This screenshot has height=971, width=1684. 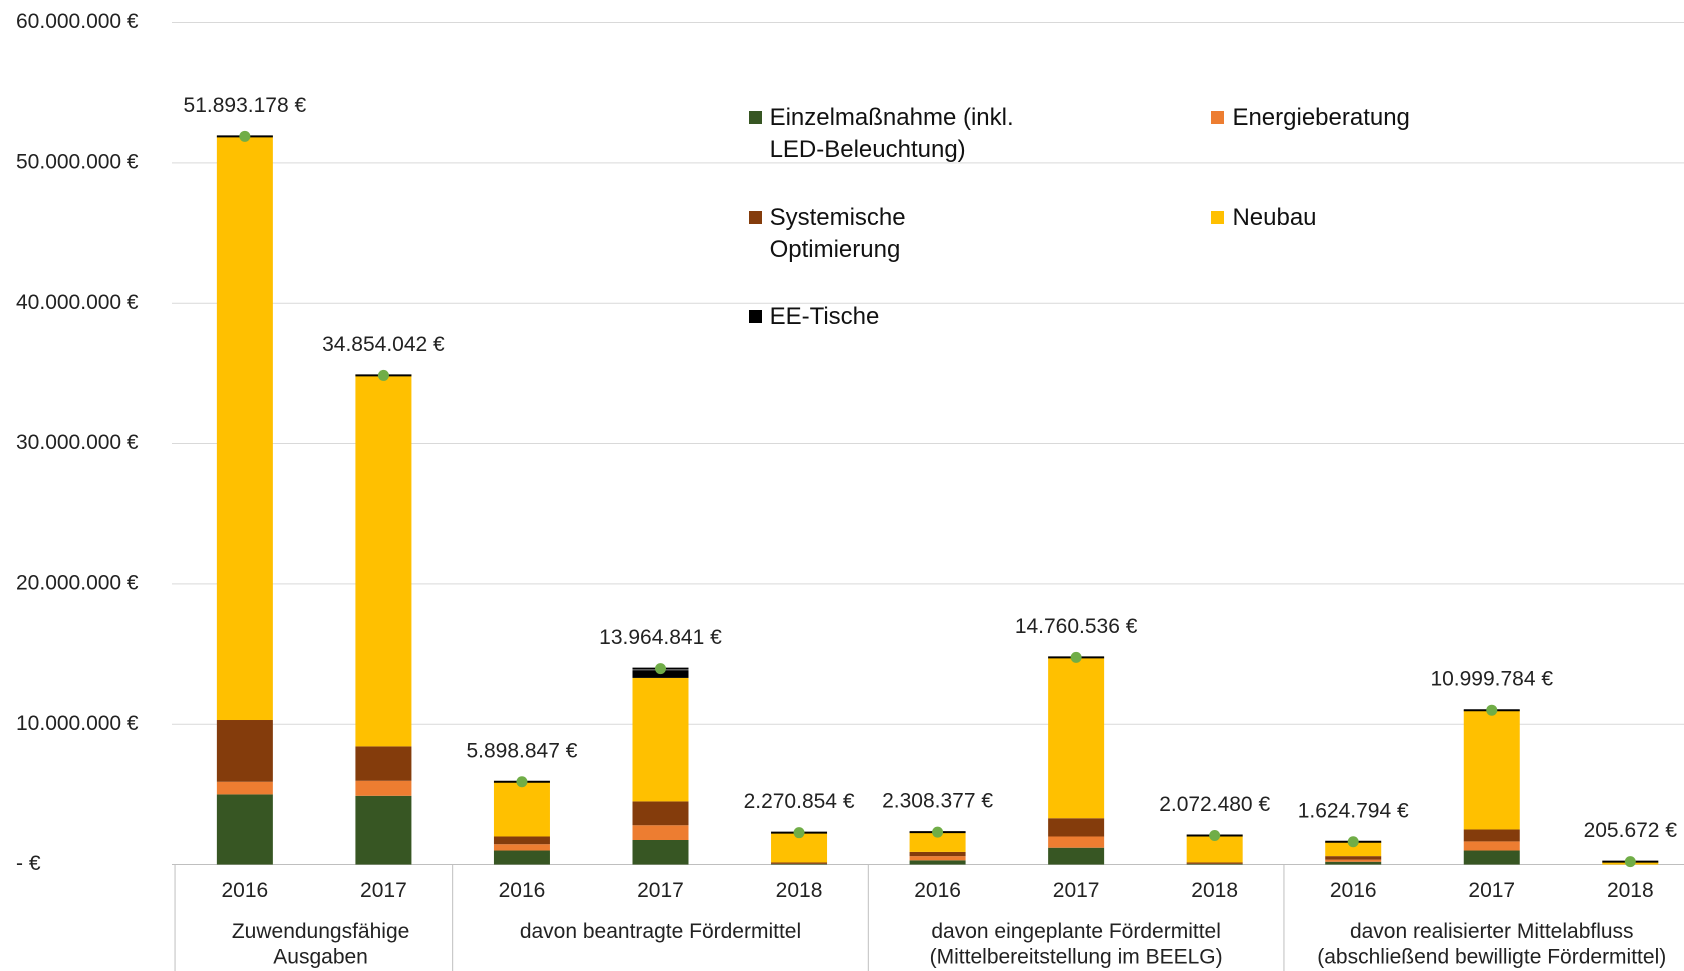 What do you see at coordinates (320, 957) in the screenshot?
I see `group-label: Ausgaben` at bounding box center [320, 957].